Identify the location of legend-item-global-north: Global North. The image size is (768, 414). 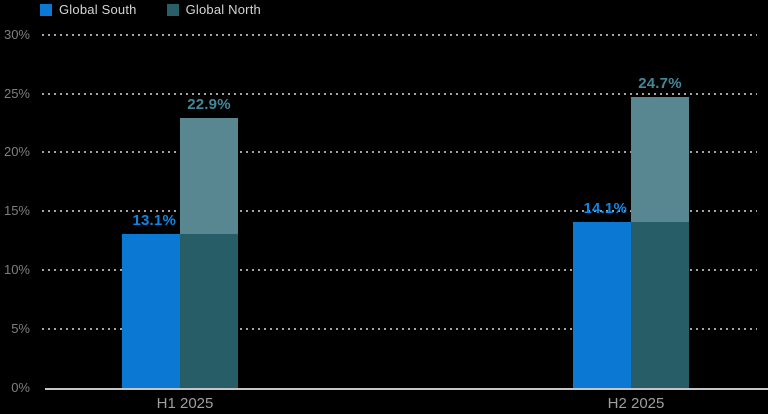
(213, 9).